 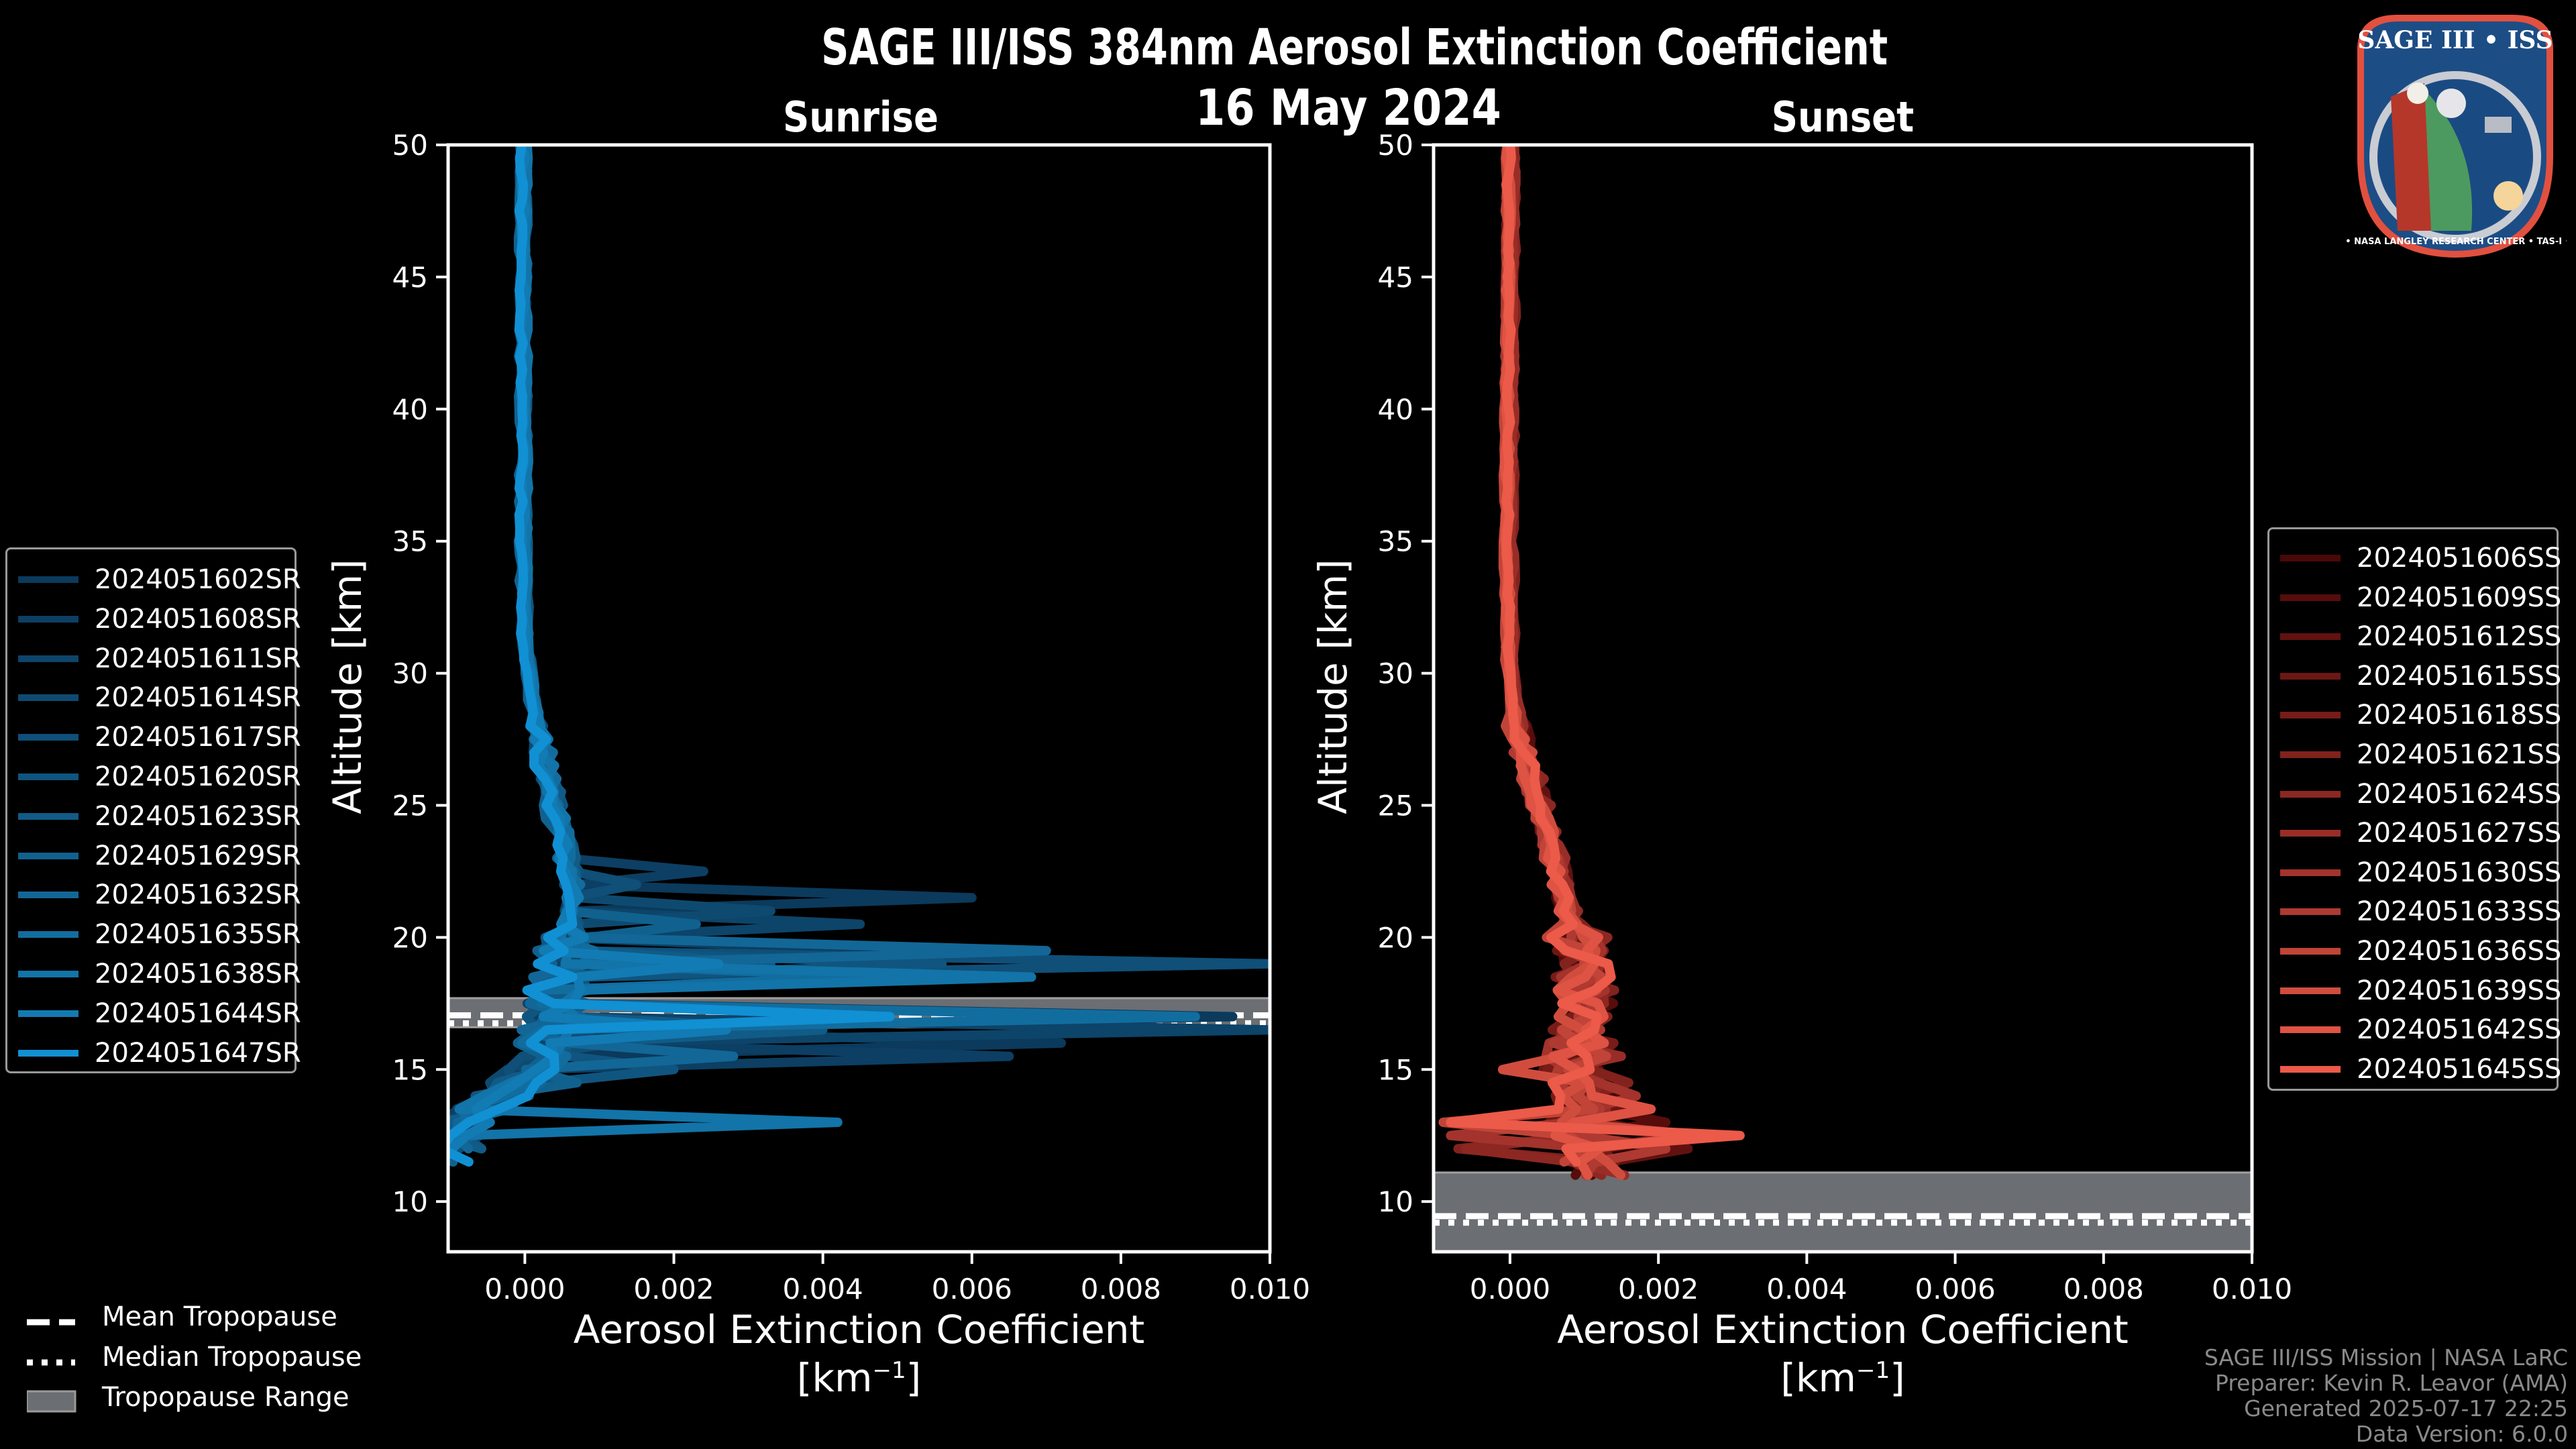 What do you see at coordinates (671, 656) in the screenshot?
I see `profile-line-2024051647SR` at bounding box center [671, 656].